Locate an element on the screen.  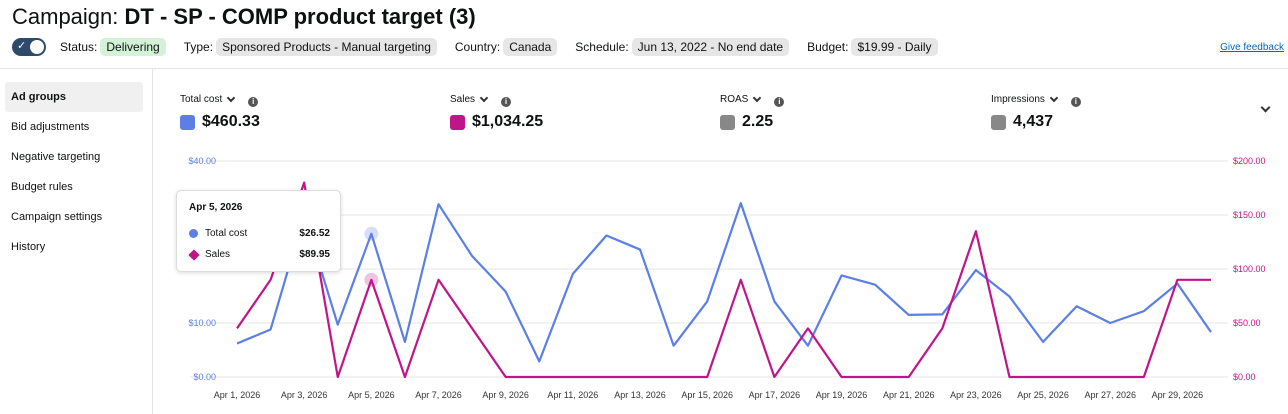
tooltip-value: $26.52 is located at coordinates (314, 233).